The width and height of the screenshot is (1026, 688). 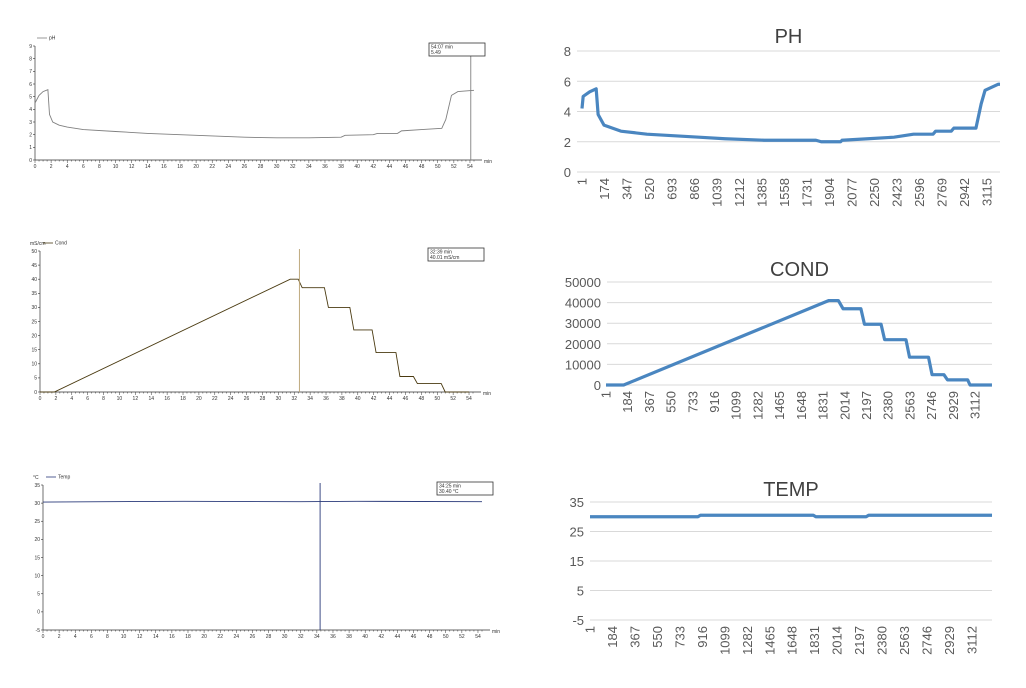 What do you see at coordinates (34, 252) in the screenshot?
I see `y-tick-label: 50` at bounding box center [34, 252].